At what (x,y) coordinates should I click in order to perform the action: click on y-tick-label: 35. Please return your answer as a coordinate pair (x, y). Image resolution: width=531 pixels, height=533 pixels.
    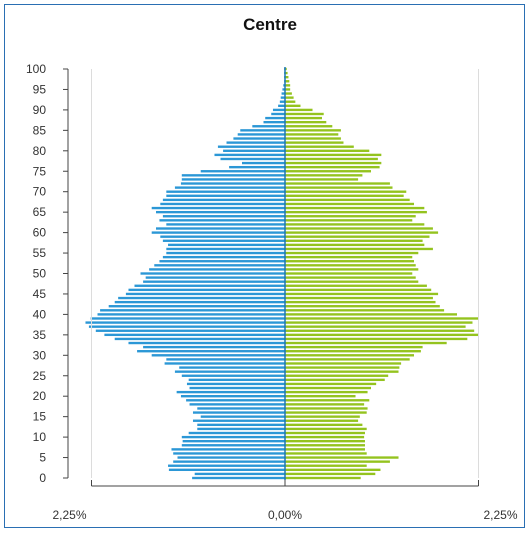
    Looking at the image, I should click on (40, 335).